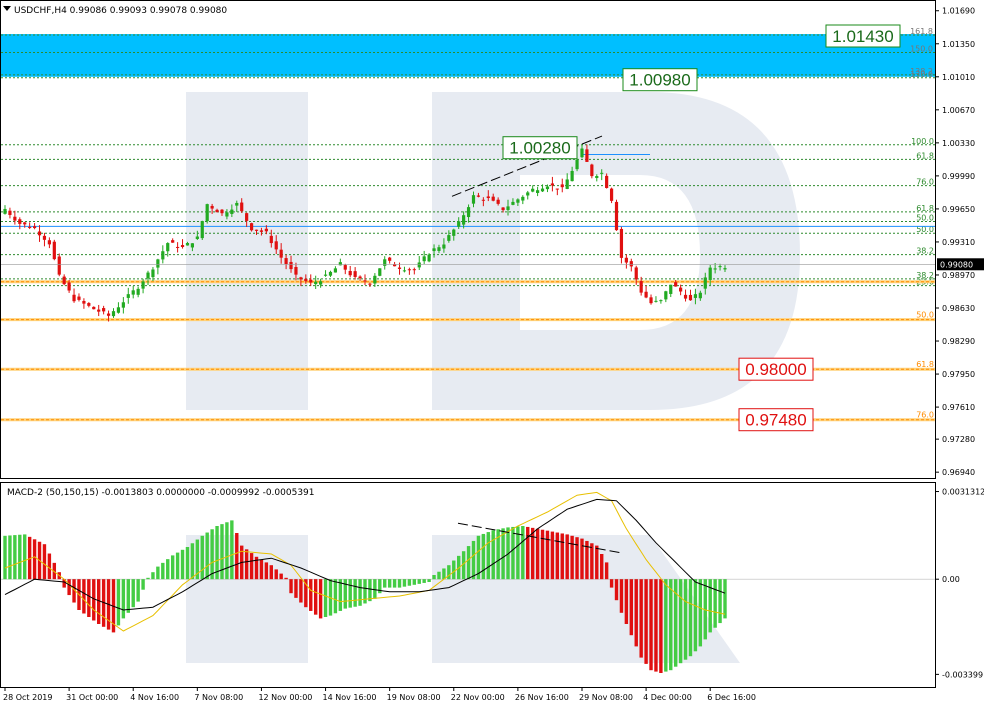 The height and width of the screenshot is (708, 984). I want to click on header-dropdown-icon, so click(7, 8).